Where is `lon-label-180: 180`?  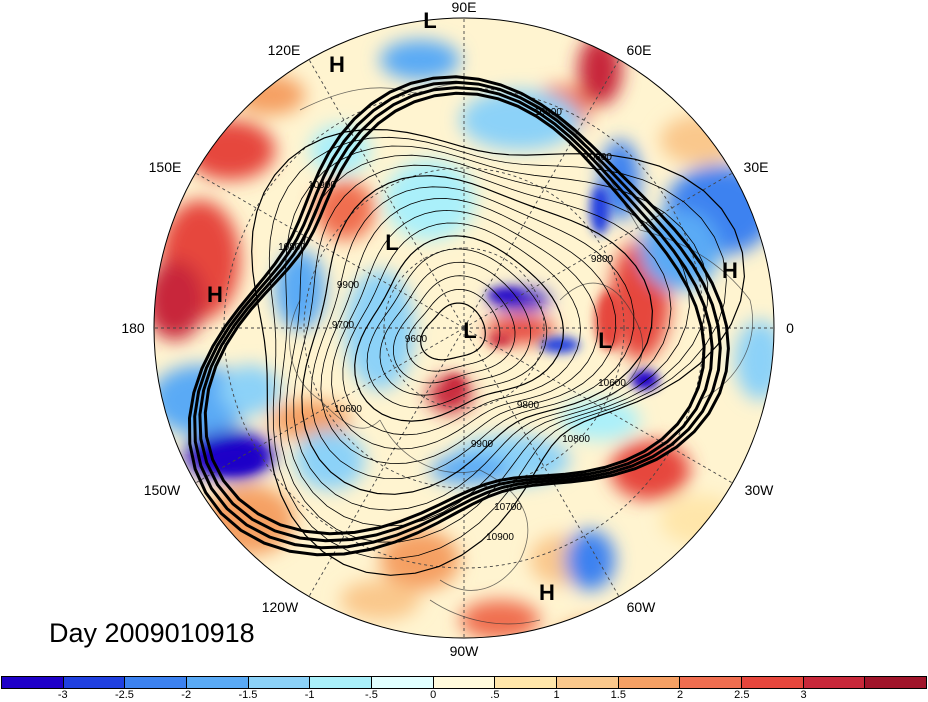
lon-label-180: 180 is located at coordinates (133, 328).